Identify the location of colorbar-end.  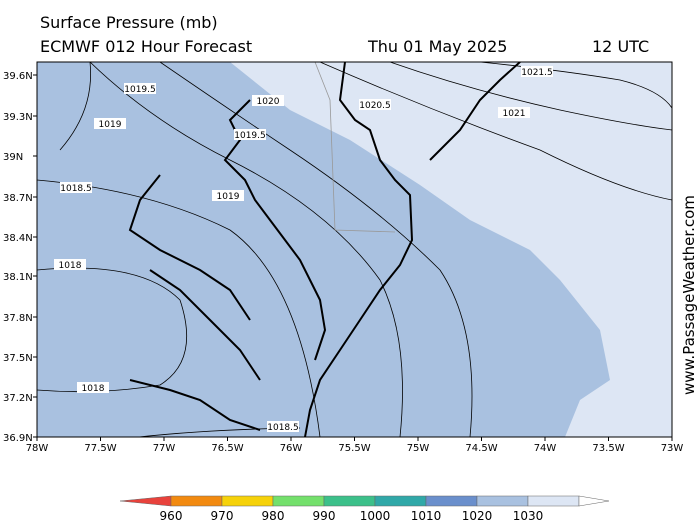
(594, 501).